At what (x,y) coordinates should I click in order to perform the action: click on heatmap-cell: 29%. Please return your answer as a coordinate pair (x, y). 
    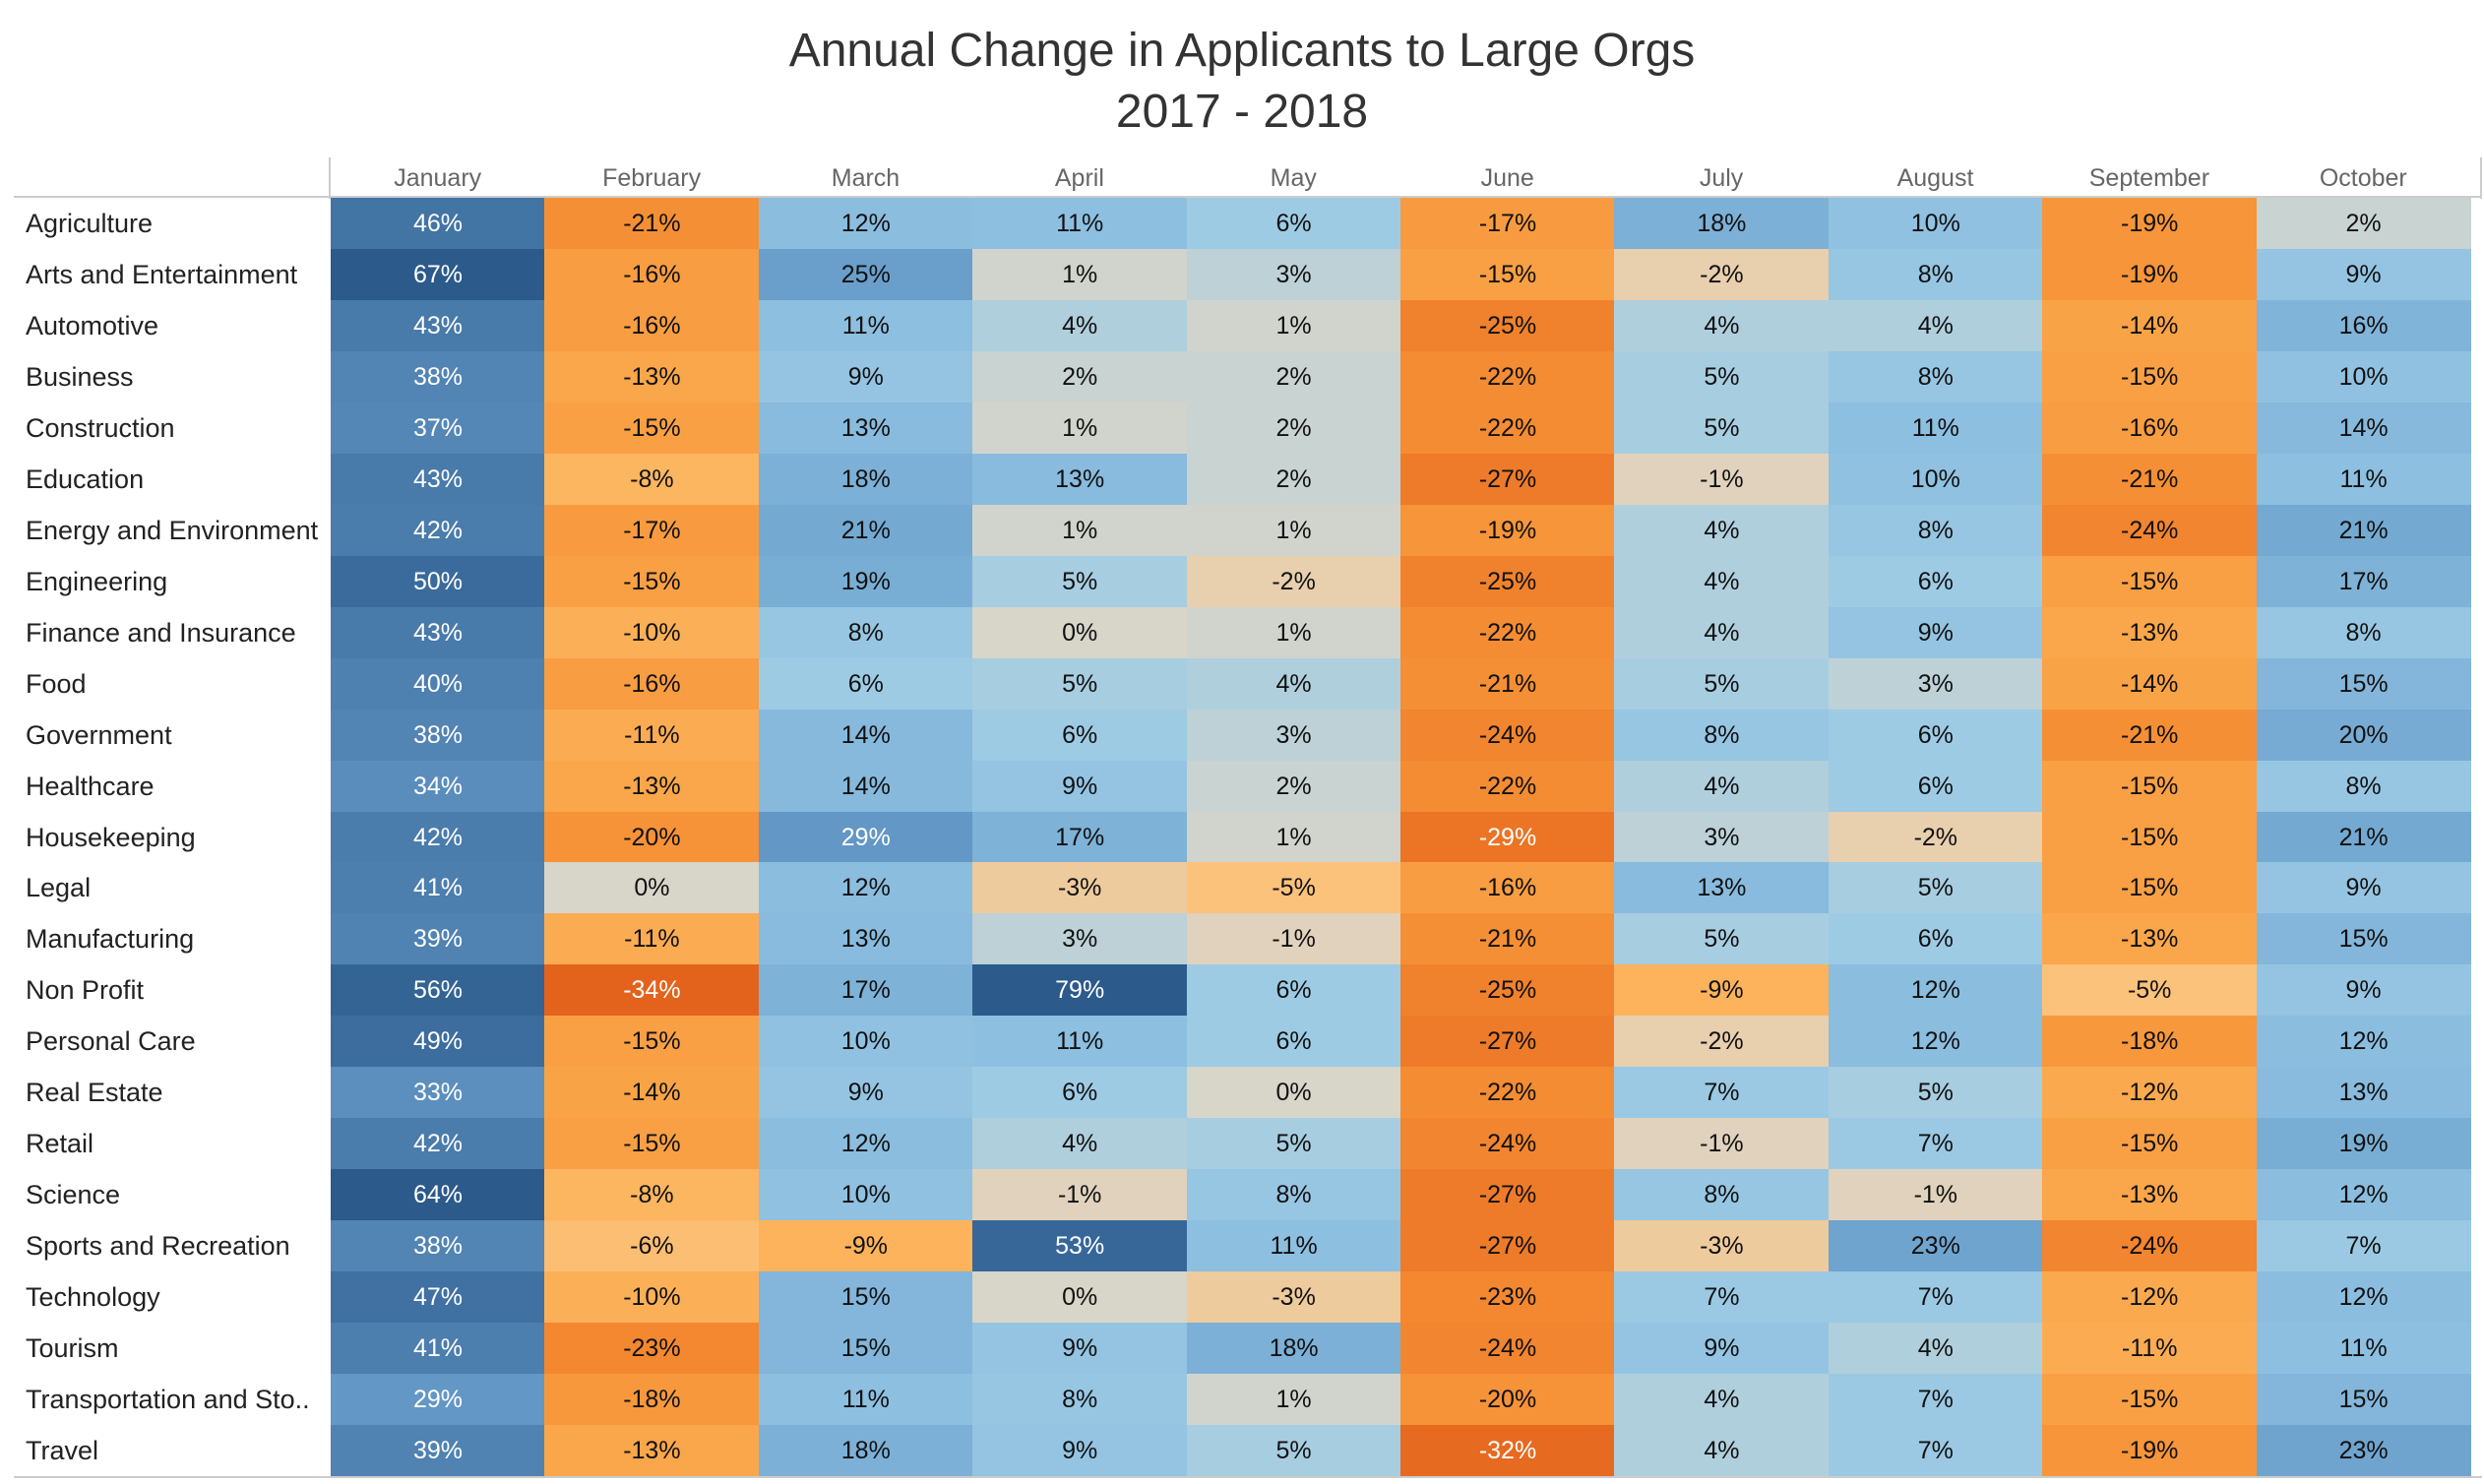
    Looking at the image, I should click on (866, 837).